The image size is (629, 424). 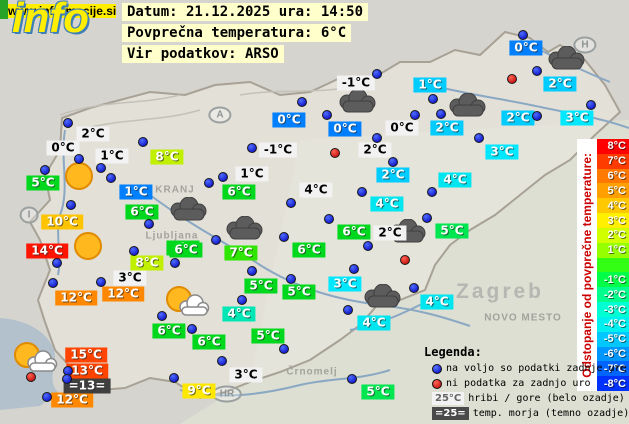 I want to click on scale-step: -7°C, so click(x=613, y=369).